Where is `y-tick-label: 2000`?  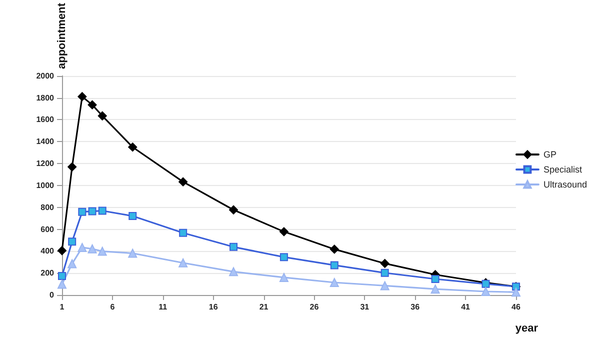
y-tick-label: 2000 is located at coordinates (45, 75).